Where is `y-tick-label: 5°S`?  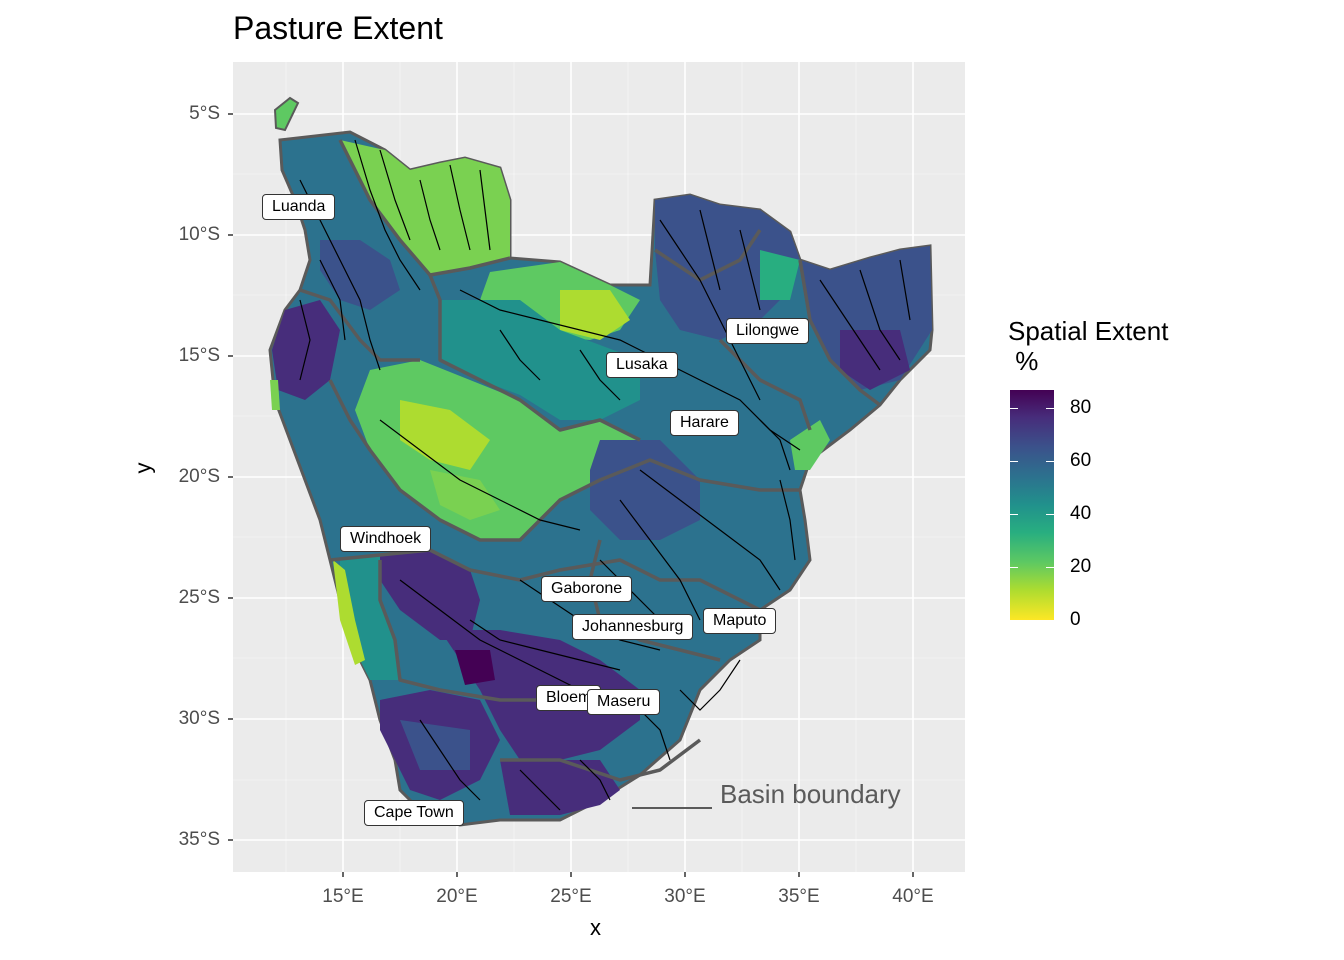
y-tick-label: 5°S is located at coordinates (204, 113).